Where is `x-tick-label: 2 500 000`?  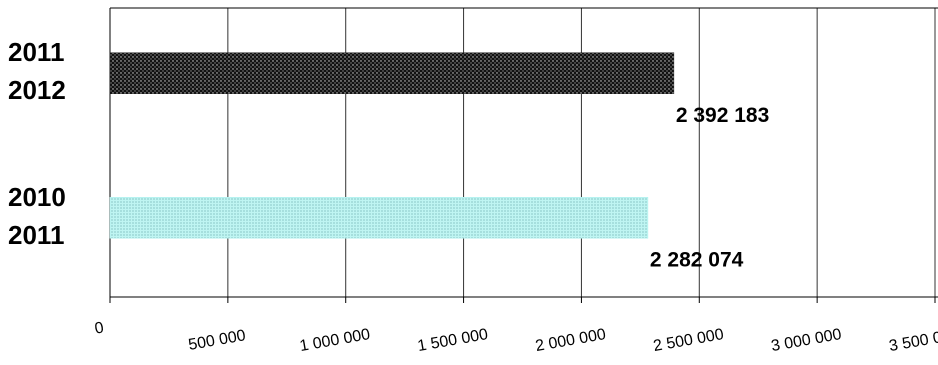
x-tick-label: 2 500 000 is located at coordinates (688, 340).